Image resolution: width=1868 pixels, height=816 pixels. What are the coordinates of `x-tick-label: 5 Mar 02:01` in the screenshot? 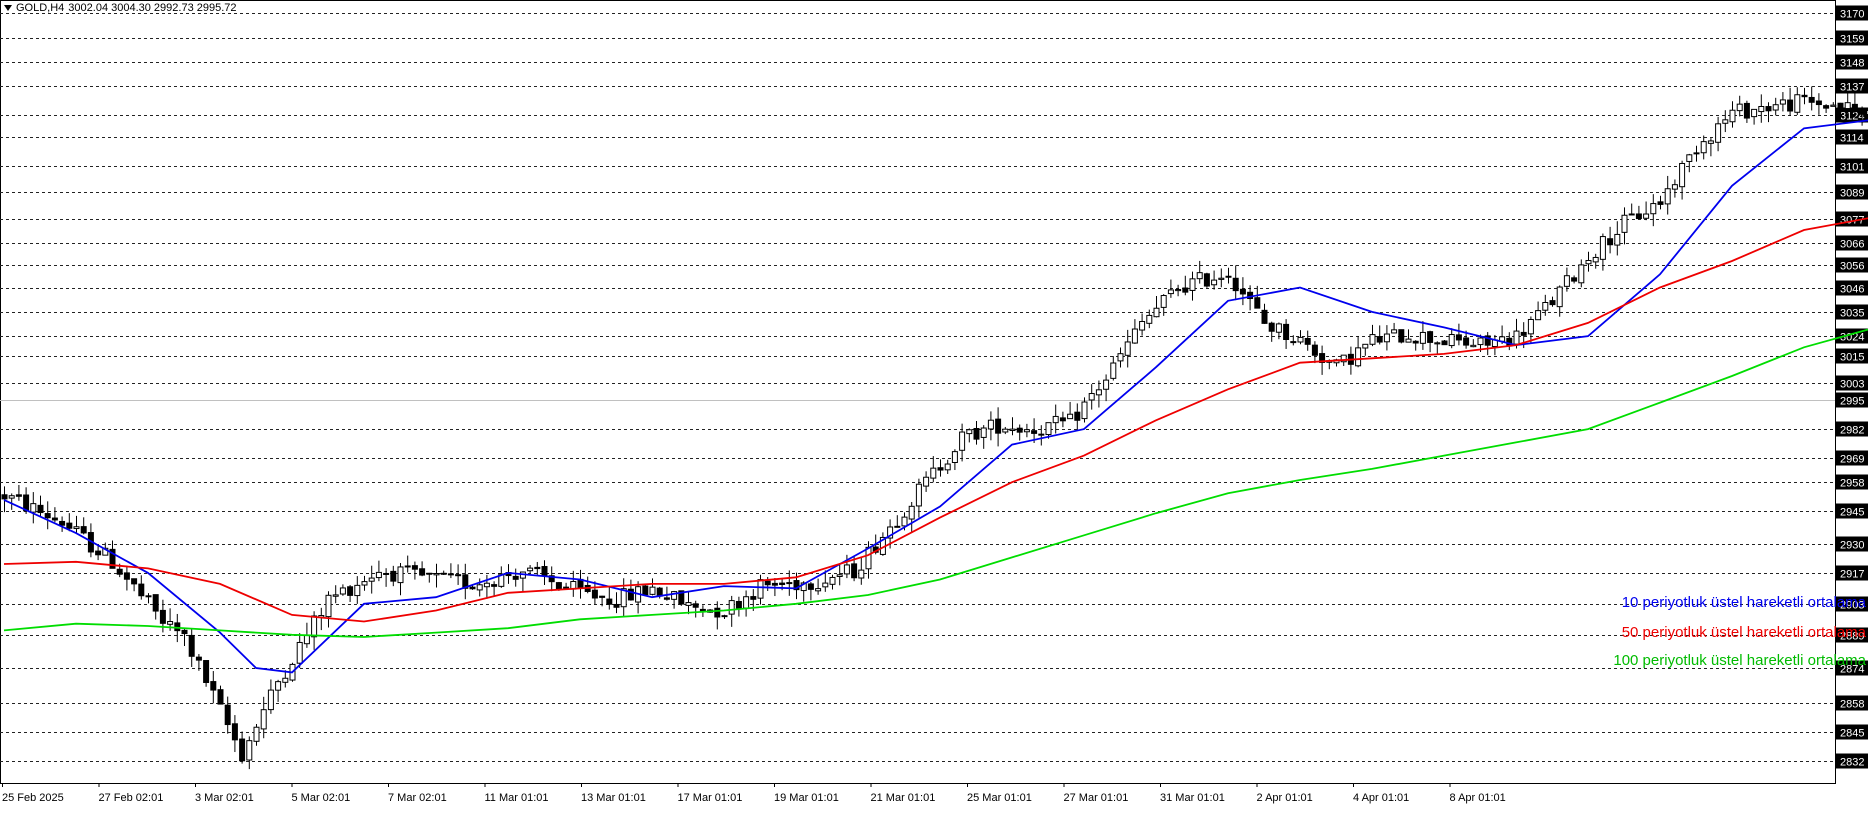 It's located at (321, 798).